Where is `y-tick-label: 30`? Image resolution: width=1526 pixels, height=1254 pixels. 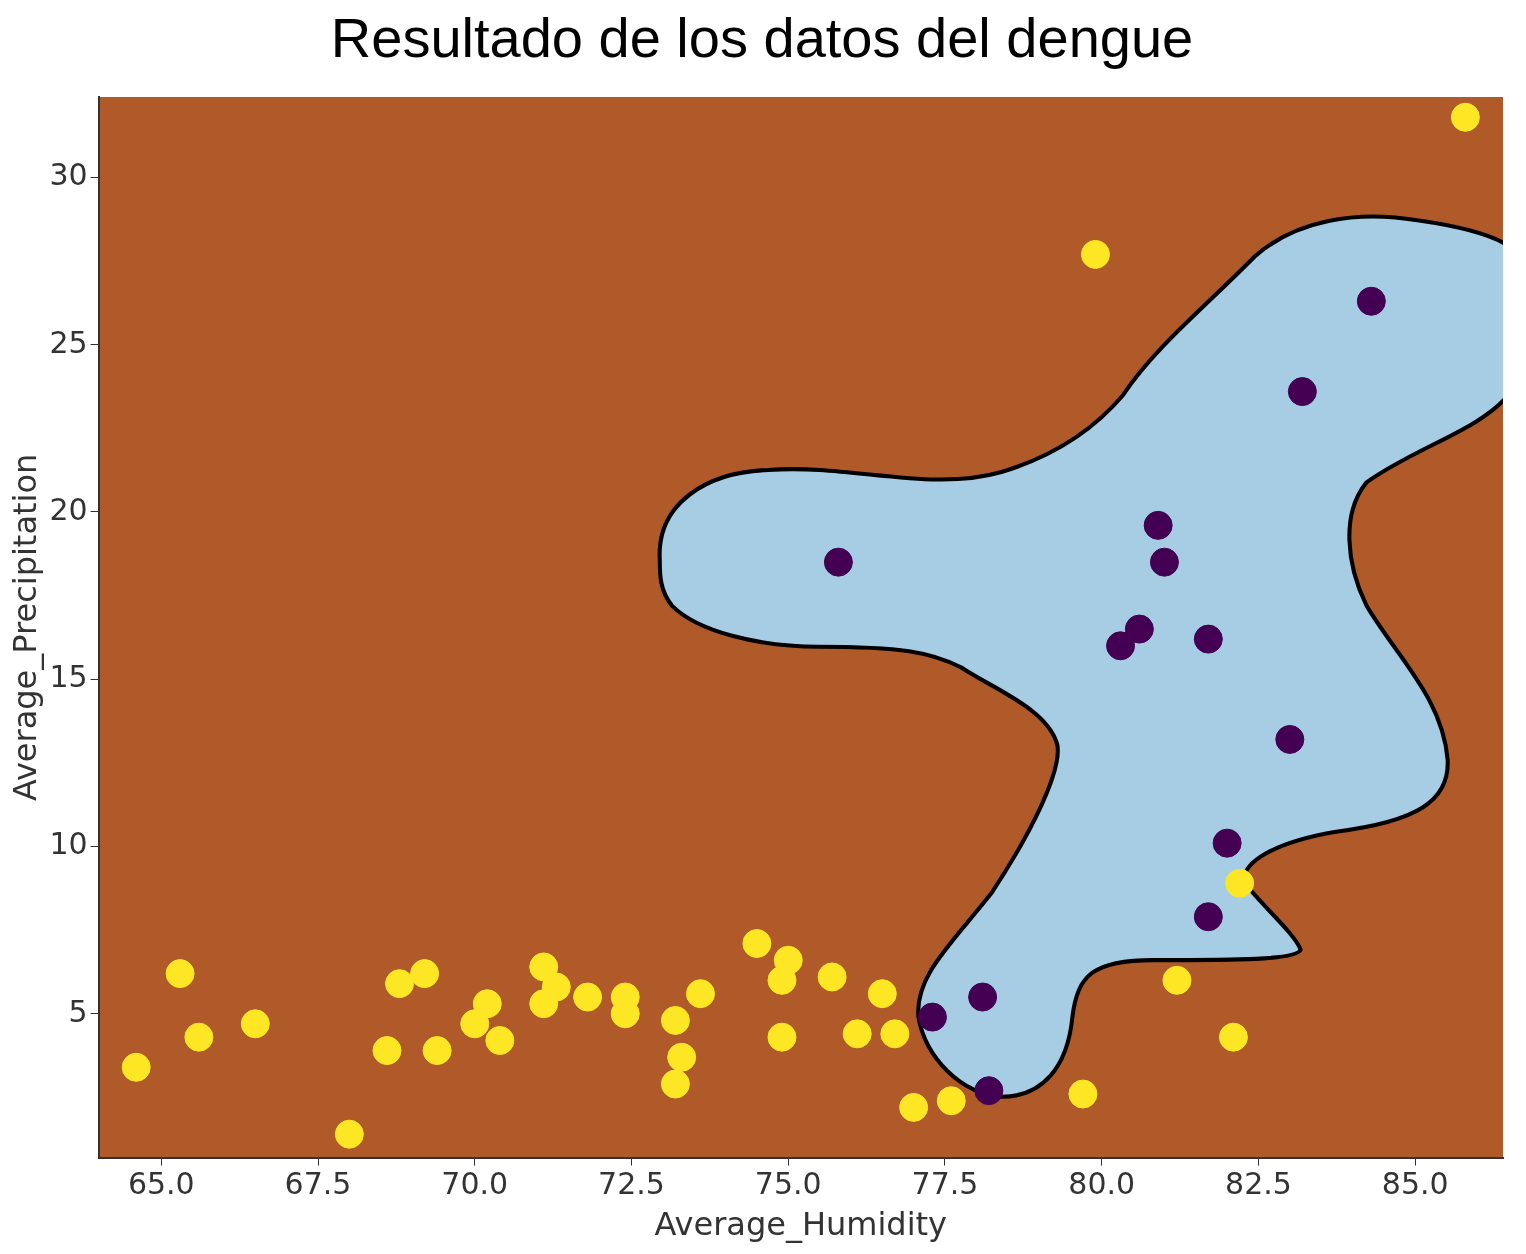 y-tick-label: 30 is located at coordinates (68, 175).